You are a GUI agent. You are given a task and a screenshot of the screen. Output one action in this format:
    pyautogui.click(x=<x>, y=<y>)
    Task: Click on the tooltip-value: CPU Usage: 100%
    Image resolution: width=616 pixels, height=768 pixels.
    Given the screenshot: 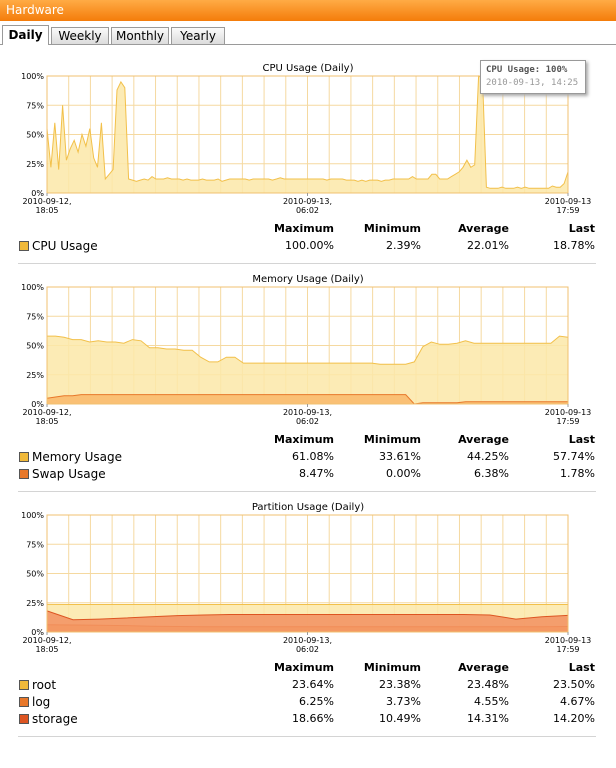 What is the action you would take?
    pyautogui.click(x=527, y=70)
    